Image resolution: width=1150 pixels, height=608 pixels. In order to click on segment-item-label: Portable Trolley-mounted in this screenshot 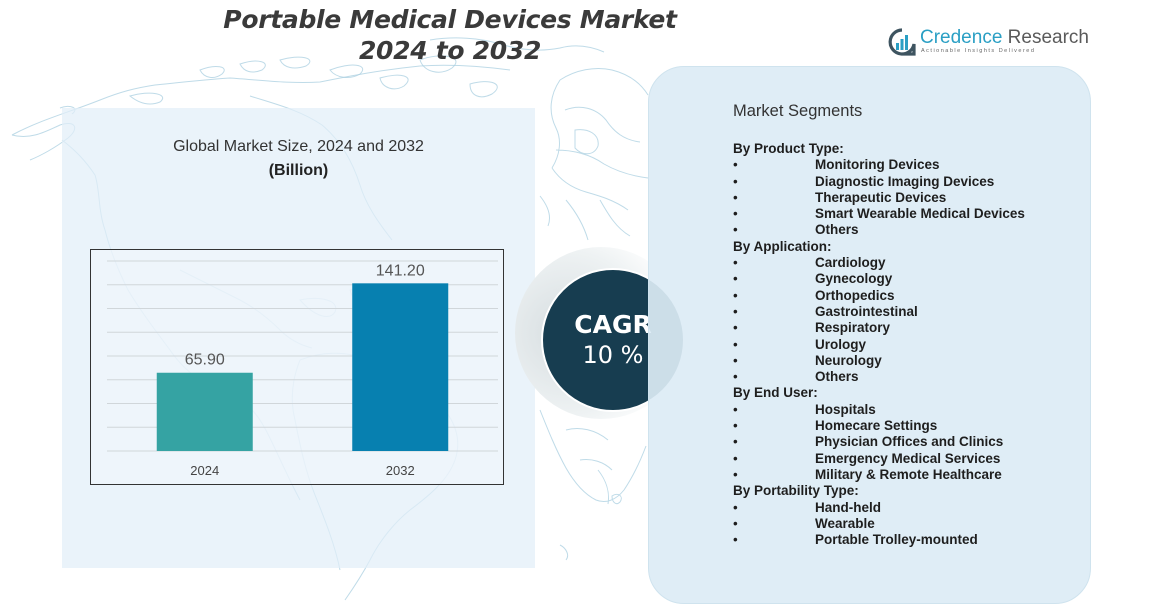, I will do `click(896, 540)`.